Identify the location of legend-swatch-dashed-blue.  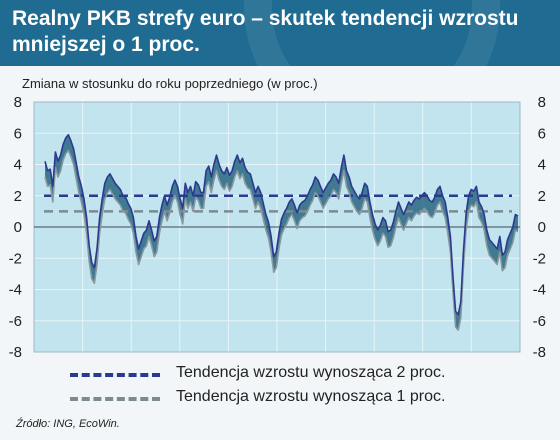
(115, 375).